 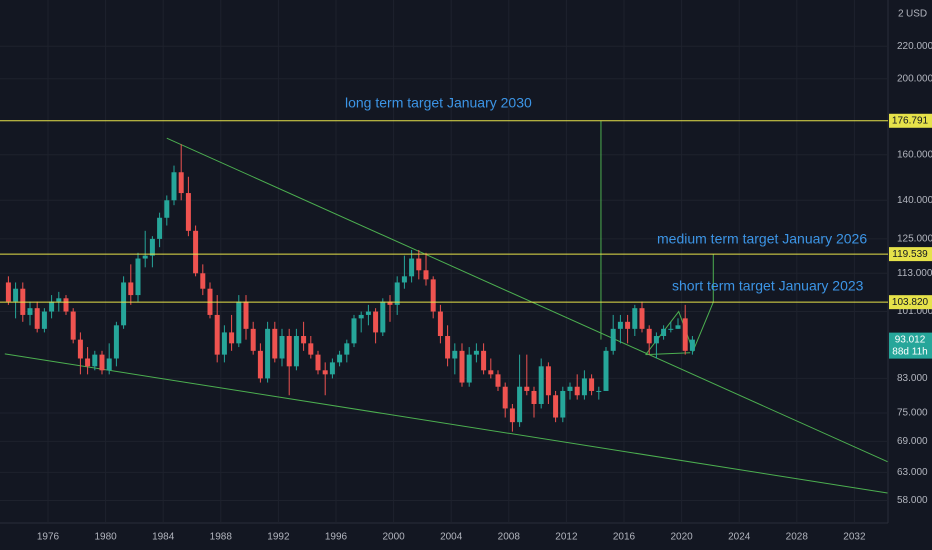 I want to click on currency: USD, so click(x=916, y=14).